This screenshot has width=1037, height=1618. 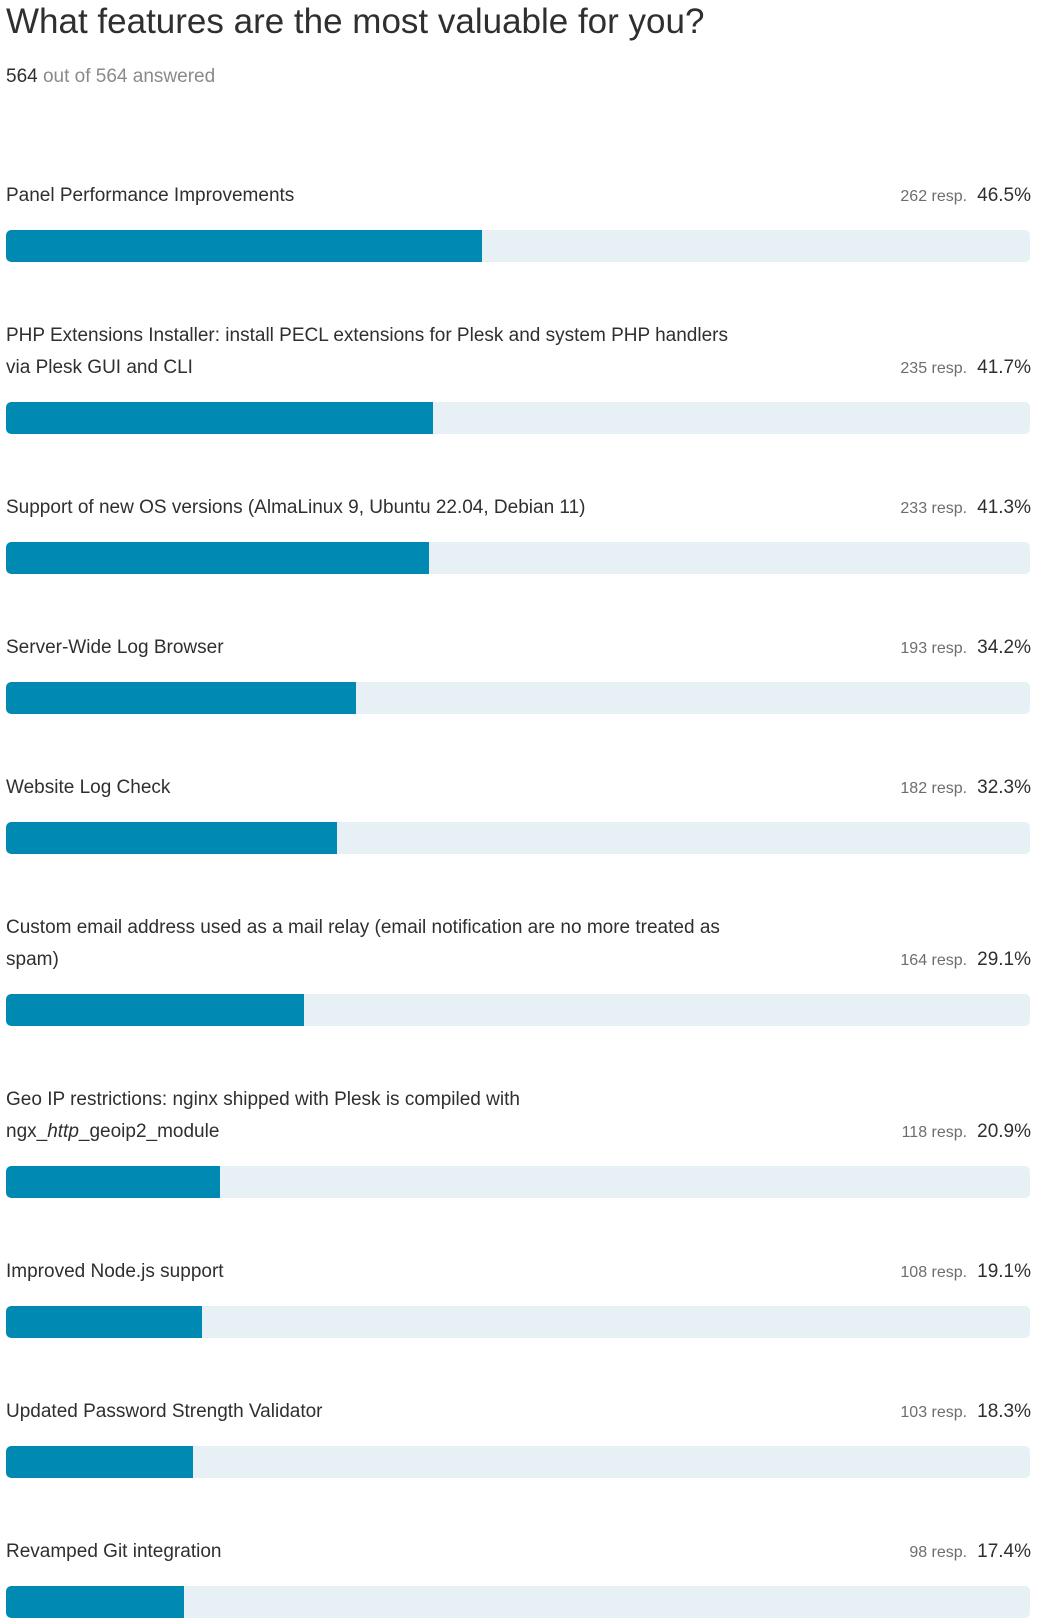 I want to click on feature-label: Revamped Git integration, so click(x=406, y=1552).